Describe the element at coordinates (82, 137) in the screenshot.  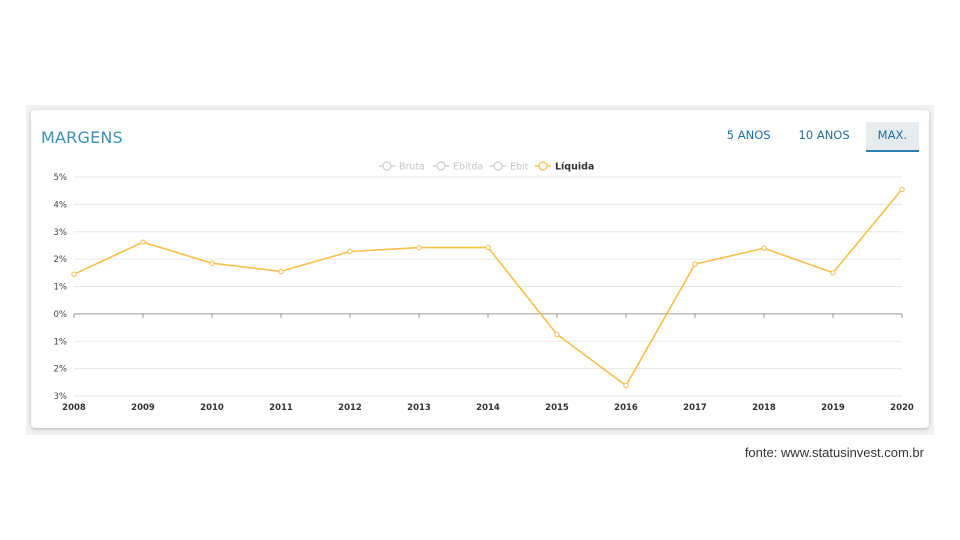
I see `chart-title: MARGENS` at that location.